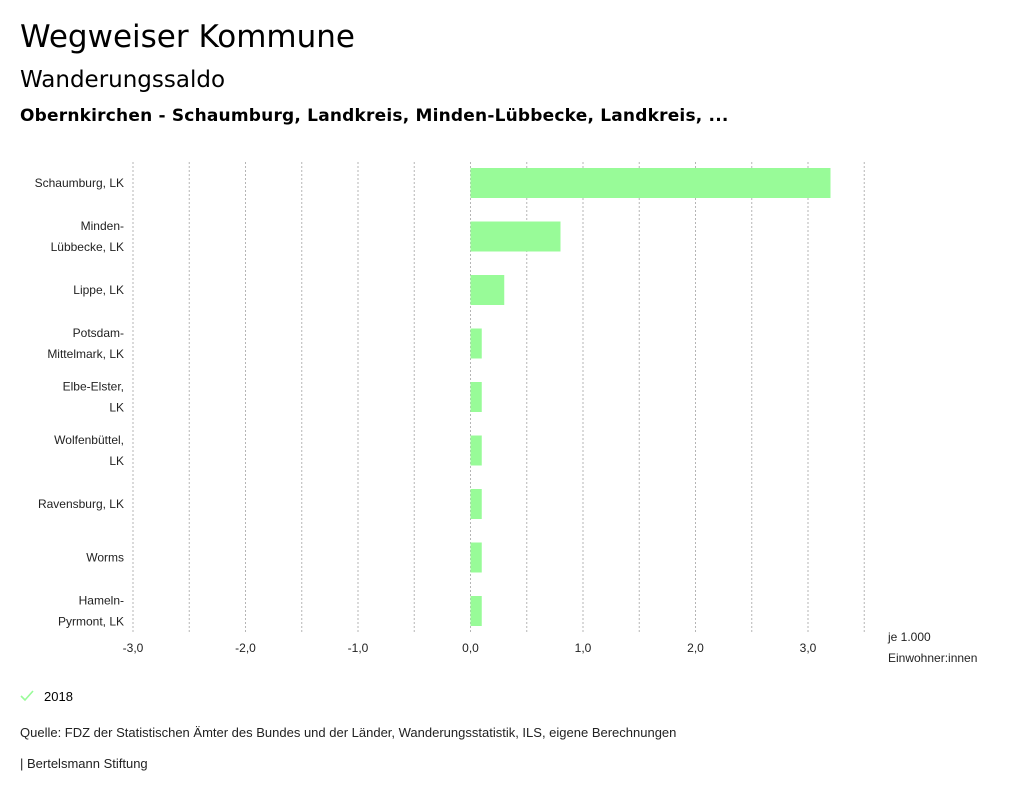 The image size is (1024, 798). What do you see at coordinates (84, 763) in the screenshot?
I see `brand-note: | Bertelsmann Stiftung` at bounding box center [84, 763].